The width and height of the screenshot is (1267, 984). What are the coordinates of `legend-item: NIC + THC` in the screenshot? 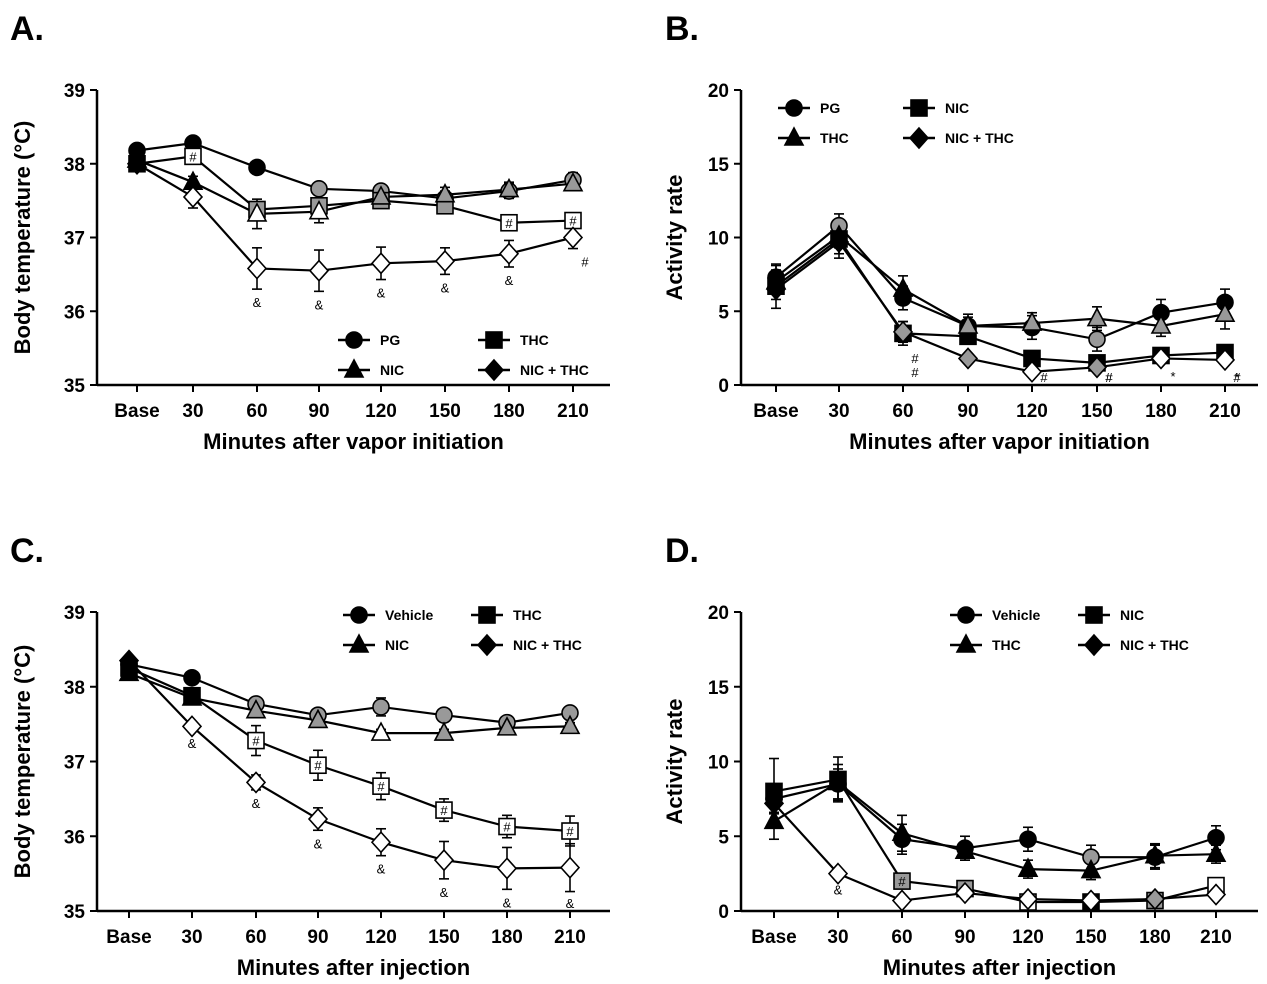 It's located at (526, 645).